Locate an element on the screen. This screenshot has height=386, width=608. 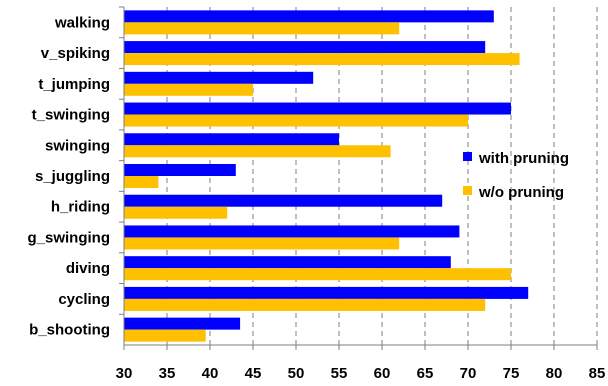
bar-cycling-with-pruning is located at coordinates (326, 292).